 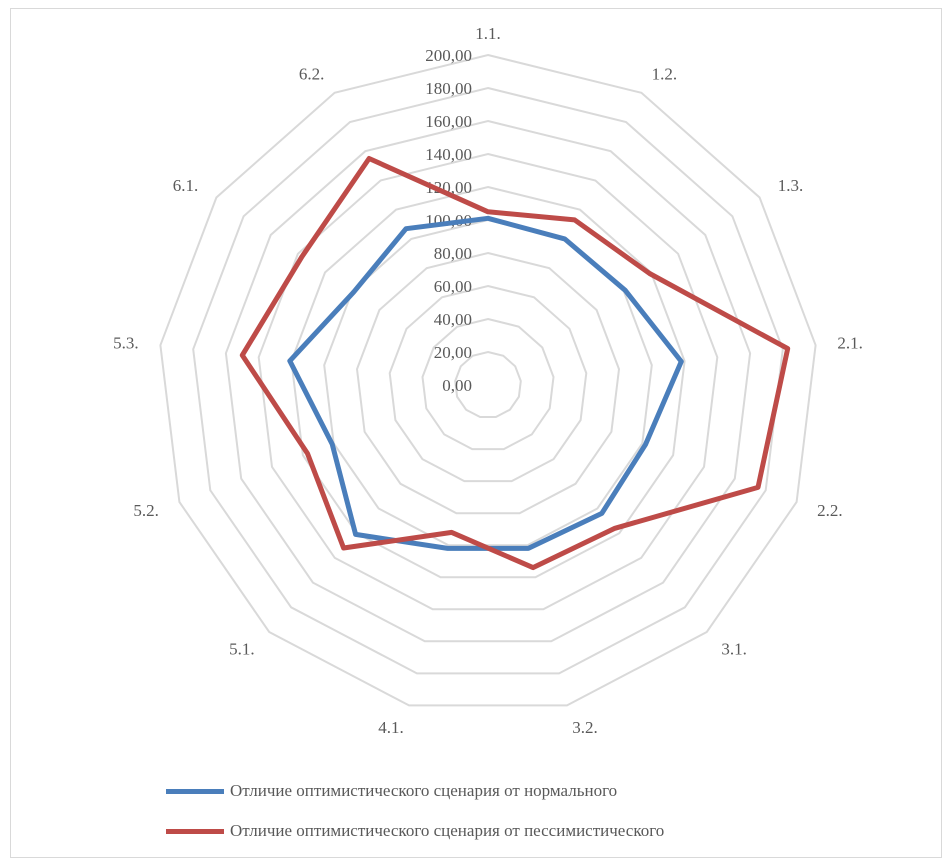 What do you see at coordinates (453, 286) in the screenshot?
I see `tick-label: 60,00` at bounding box center [453, 286].